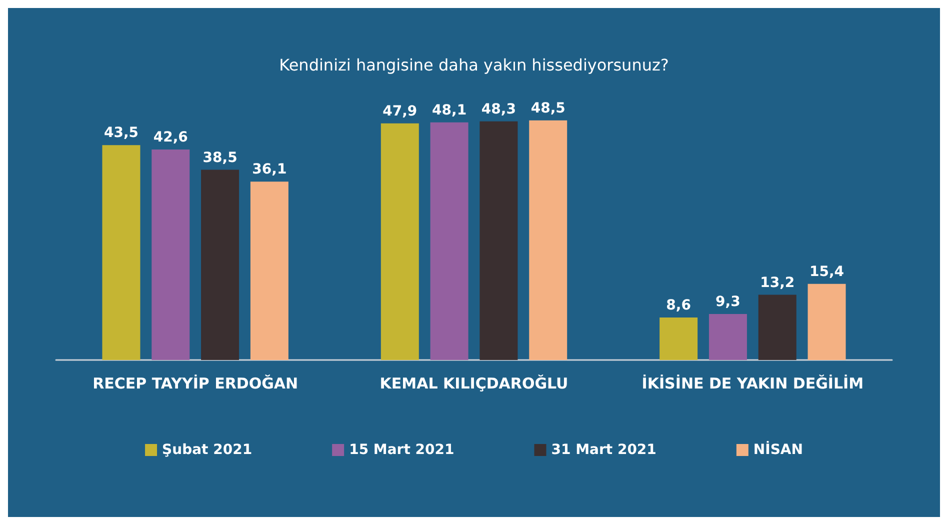  I want to click on legend-label: 31 Mart 2021, so click(603, 450).